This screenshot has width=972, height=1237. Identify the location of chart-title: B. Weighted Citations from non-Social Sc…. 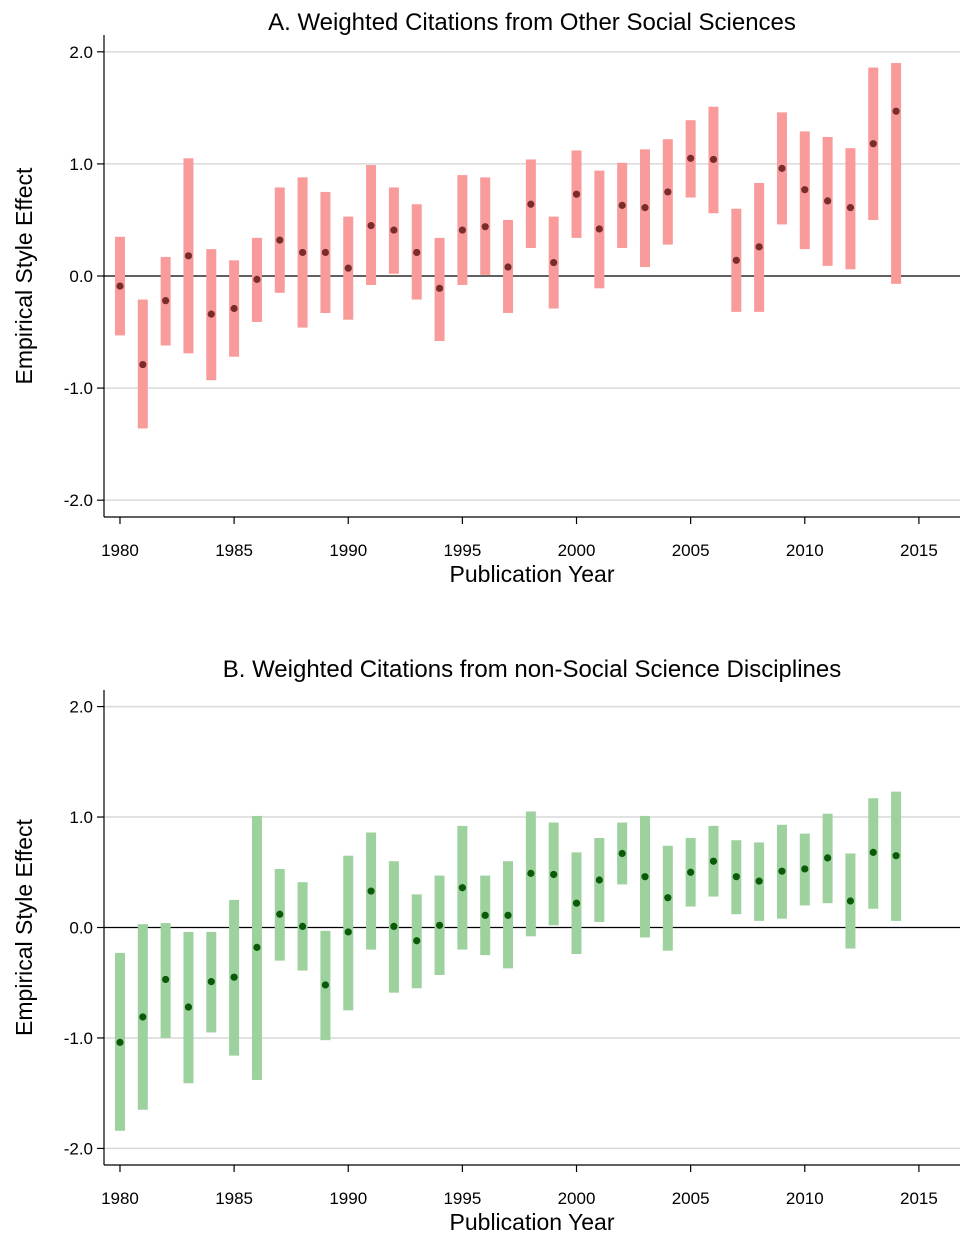
(532, 669).